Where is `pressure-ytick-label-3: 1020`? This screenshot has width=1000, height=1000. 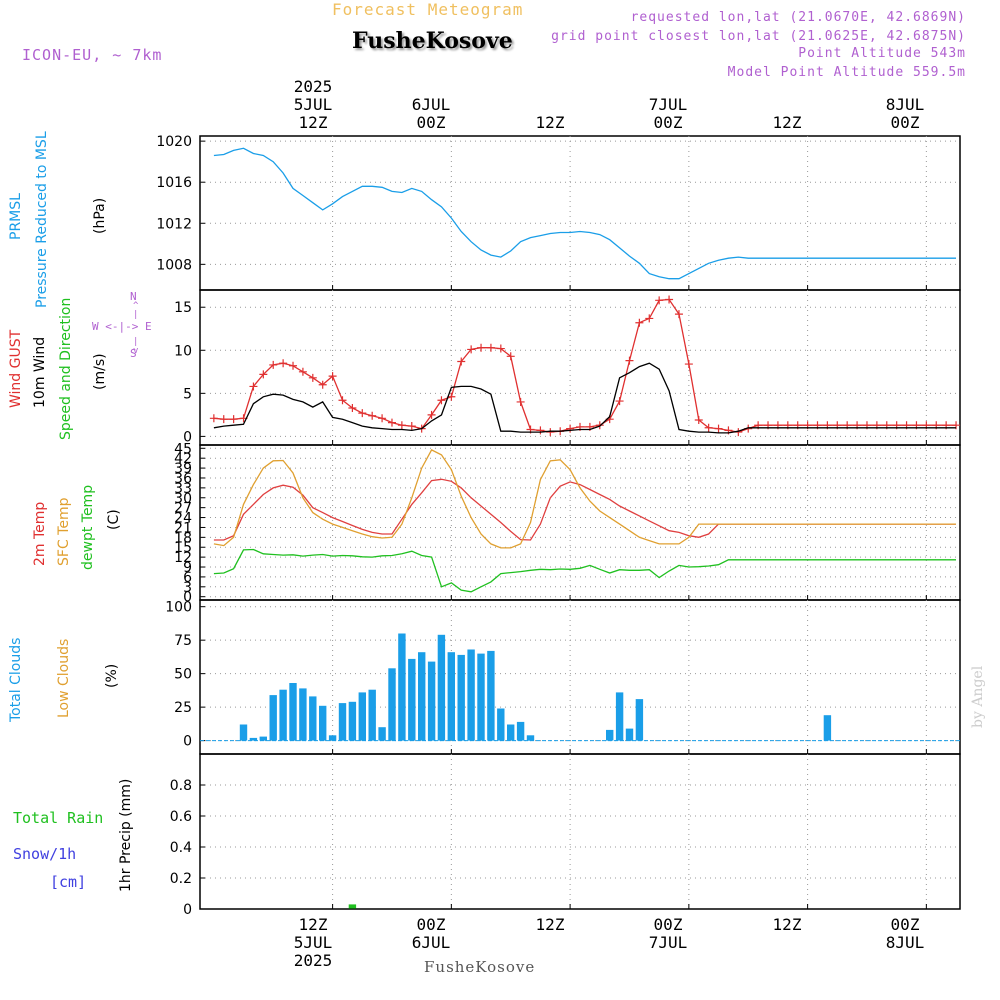 pressure-ytick-label-3: 1020 is located at coordinates (174, 142).